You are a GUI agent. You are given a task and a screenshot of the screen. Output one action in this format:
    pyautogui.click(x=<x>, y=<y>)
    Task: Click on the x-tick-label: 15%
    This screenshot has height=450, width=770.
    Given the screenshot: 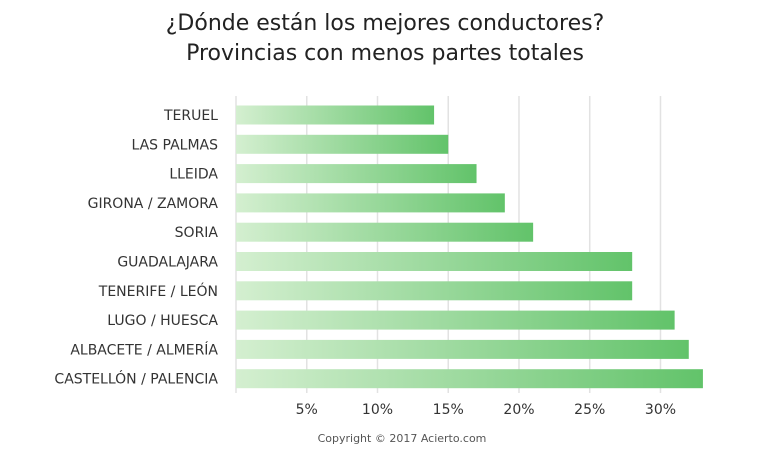 What is the action you would take?
    pyautogui.click(x=448, y=410)
    